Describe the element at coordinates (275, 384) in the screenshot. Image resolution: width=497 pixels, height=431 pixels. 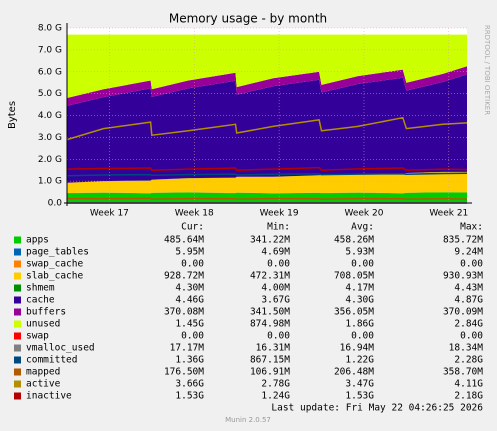
I see `legend-stat: 2.78G` at that location.